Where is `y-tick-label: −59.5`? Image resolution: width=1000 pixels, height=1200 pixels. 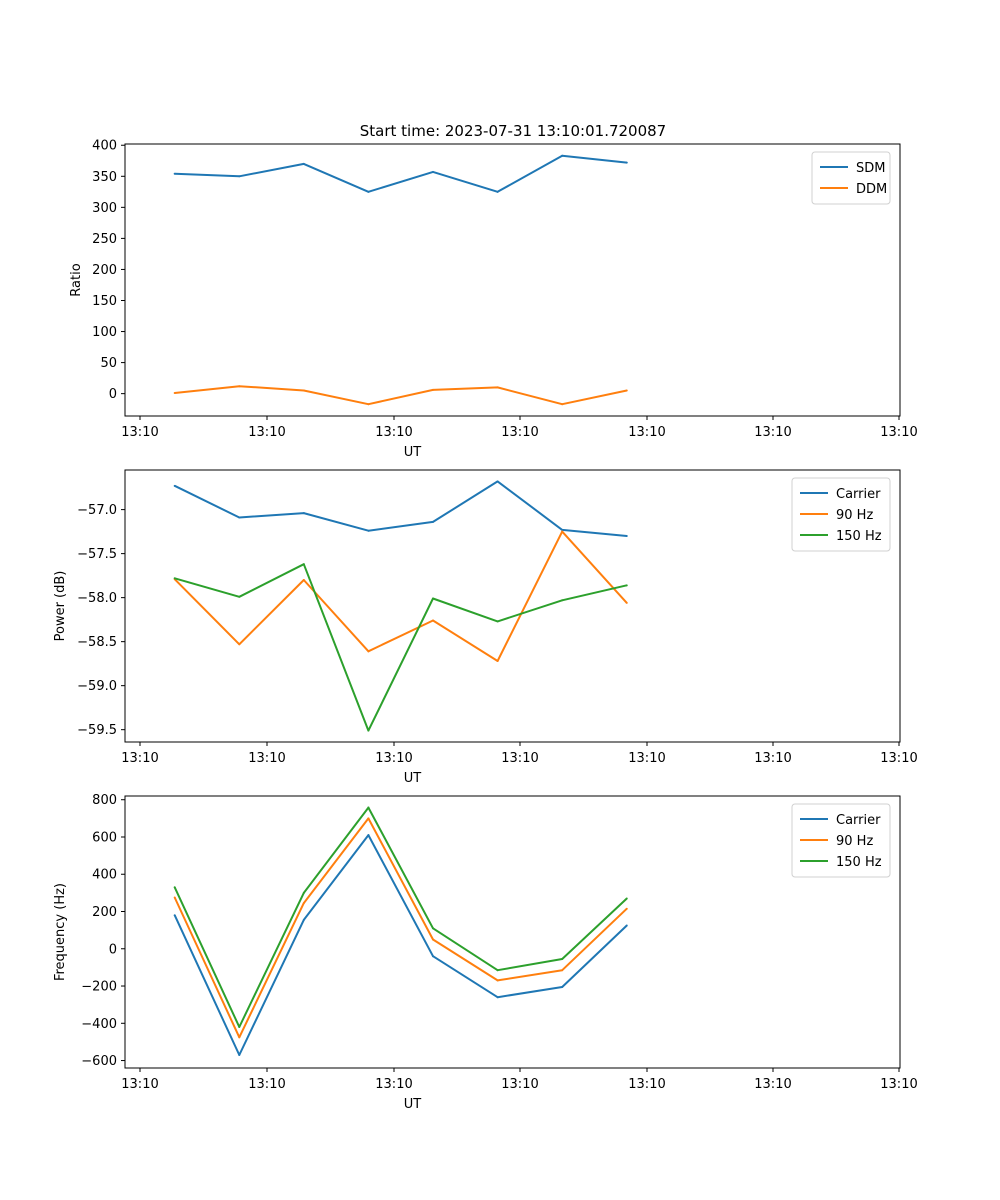
y-tick-label: −59.5 is located at coordinates (97, 730).